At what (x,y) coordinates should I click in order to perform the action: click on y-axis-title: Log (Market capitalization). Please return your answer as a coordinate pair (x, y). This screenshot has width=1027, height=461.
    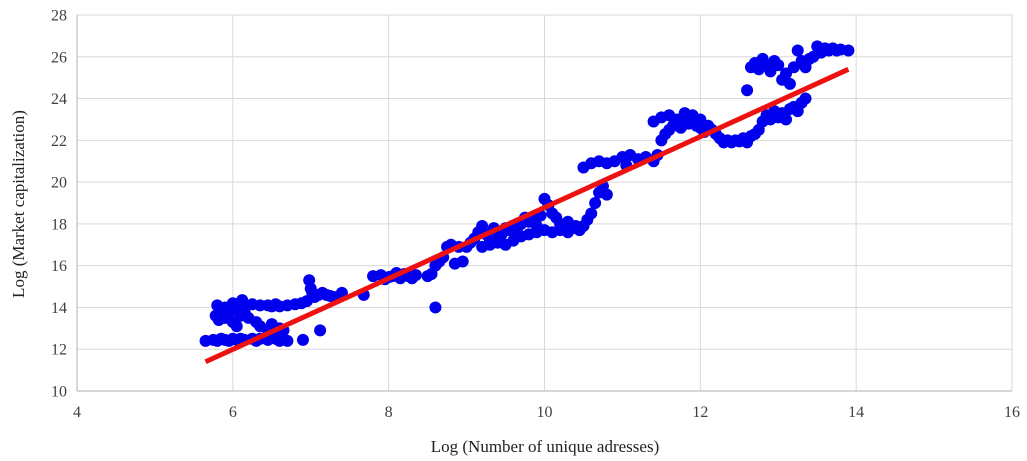
    Looking at the image, I should click on (18, 204).